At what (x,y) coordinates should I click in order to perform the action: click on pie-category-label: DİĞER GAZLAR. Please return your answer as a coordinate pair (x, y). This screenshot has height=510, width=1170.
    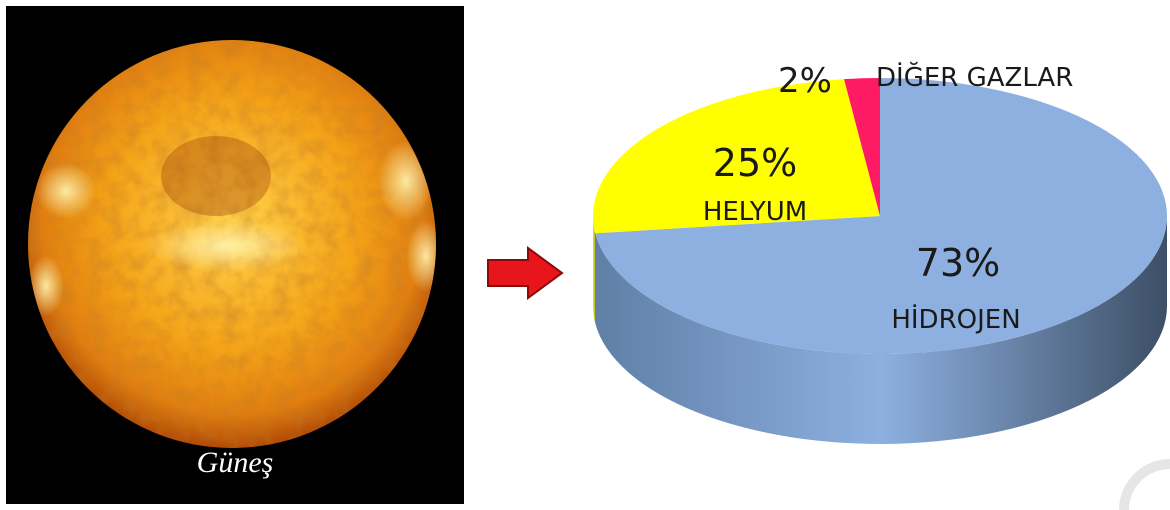
    Looking at the image, I should click on (974, 77).